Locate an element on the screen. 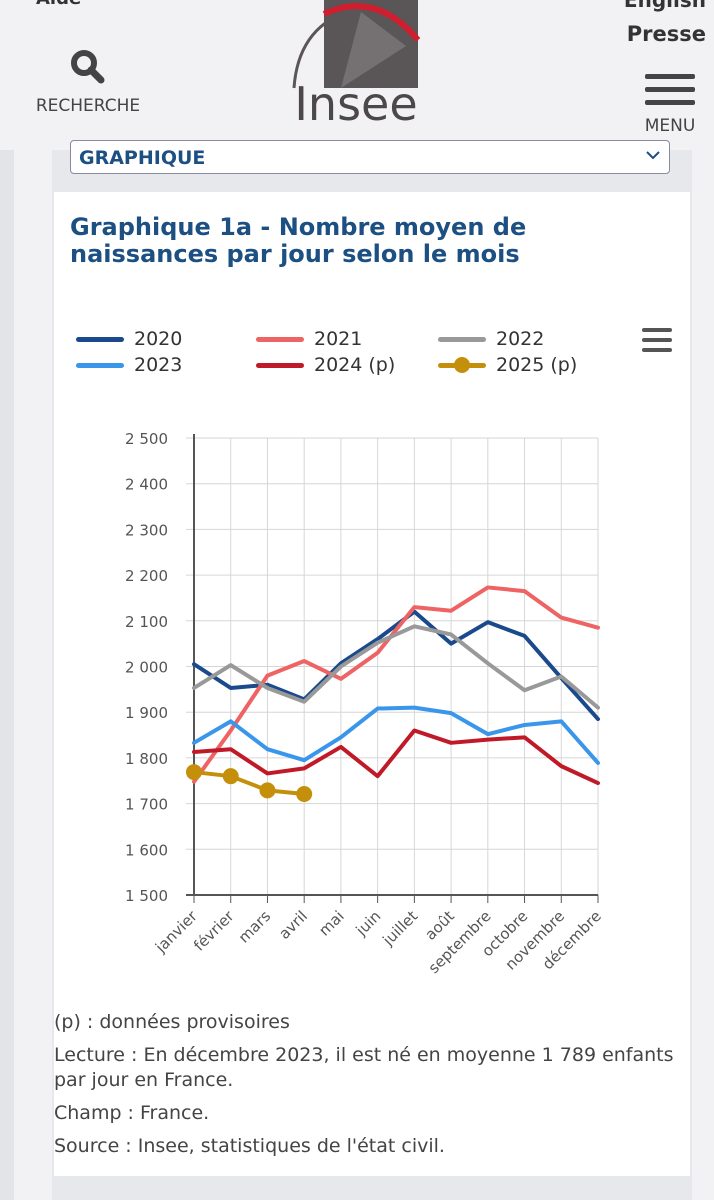  legend-label: 2020 is located at coordinates (158, 339).